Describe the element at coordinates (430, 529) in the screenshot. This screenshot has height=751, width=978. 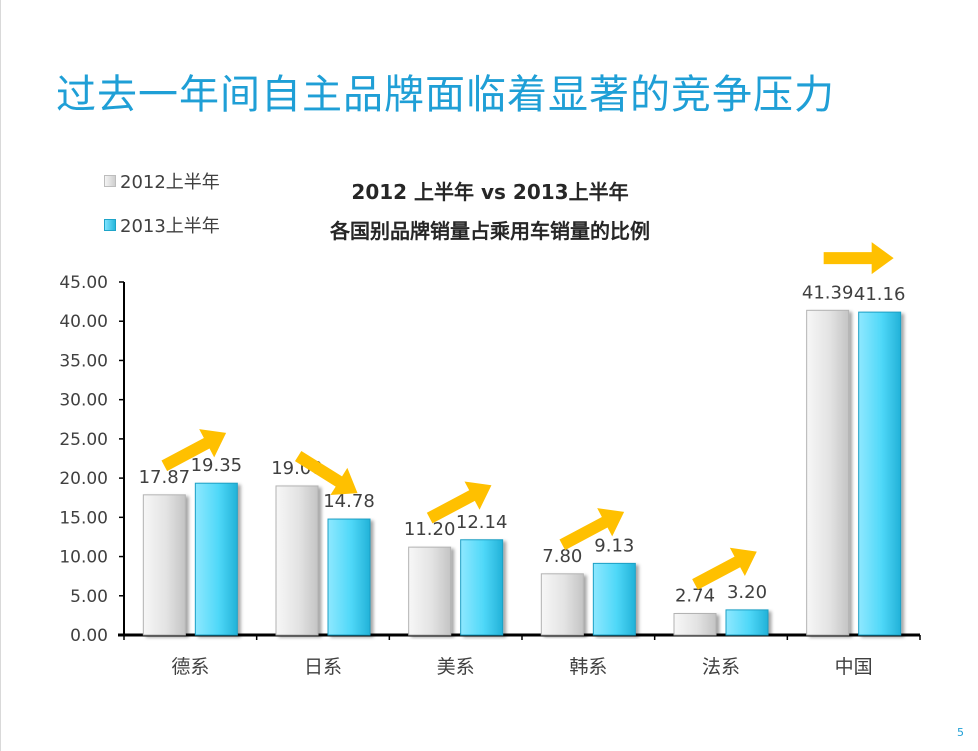
I see `data-label: 11.20` at that location.